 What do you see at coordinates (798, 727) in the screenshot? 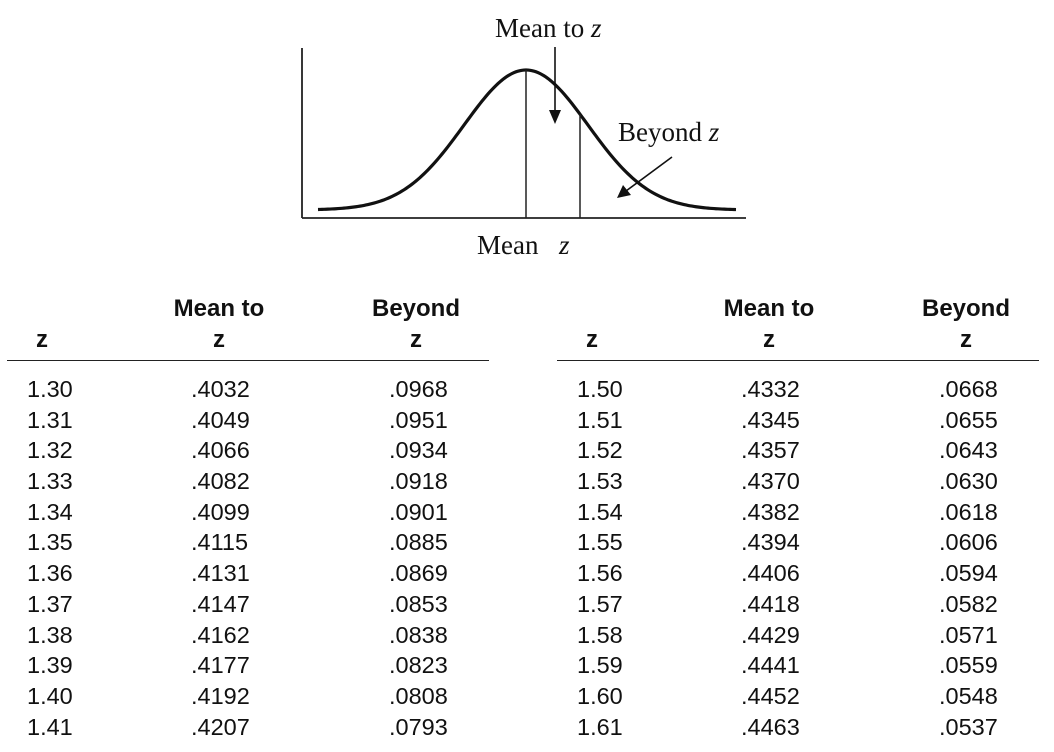
I see `table-row: 1.61 .4463 .0537` at bounding box center [798, 727].